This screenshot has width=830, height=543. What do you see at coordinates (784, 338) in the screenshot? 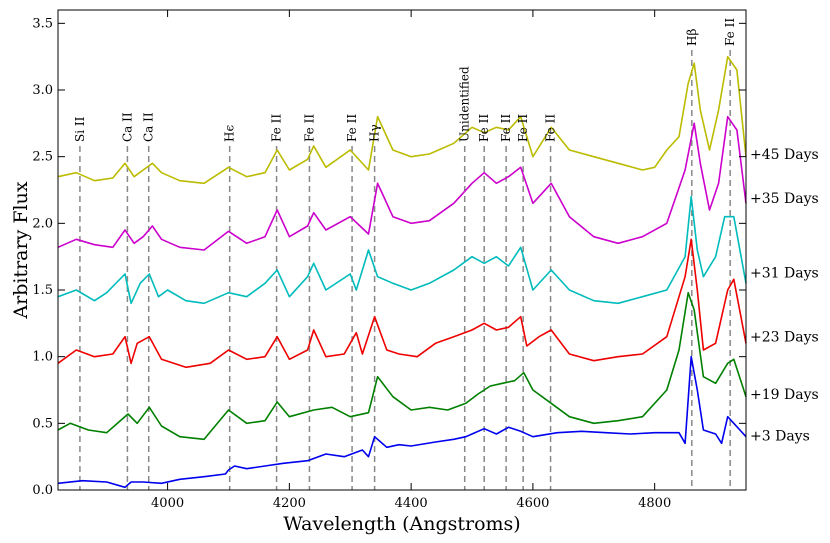
I see `series-label-3: +23 Days` at bounding box center [784, 338].